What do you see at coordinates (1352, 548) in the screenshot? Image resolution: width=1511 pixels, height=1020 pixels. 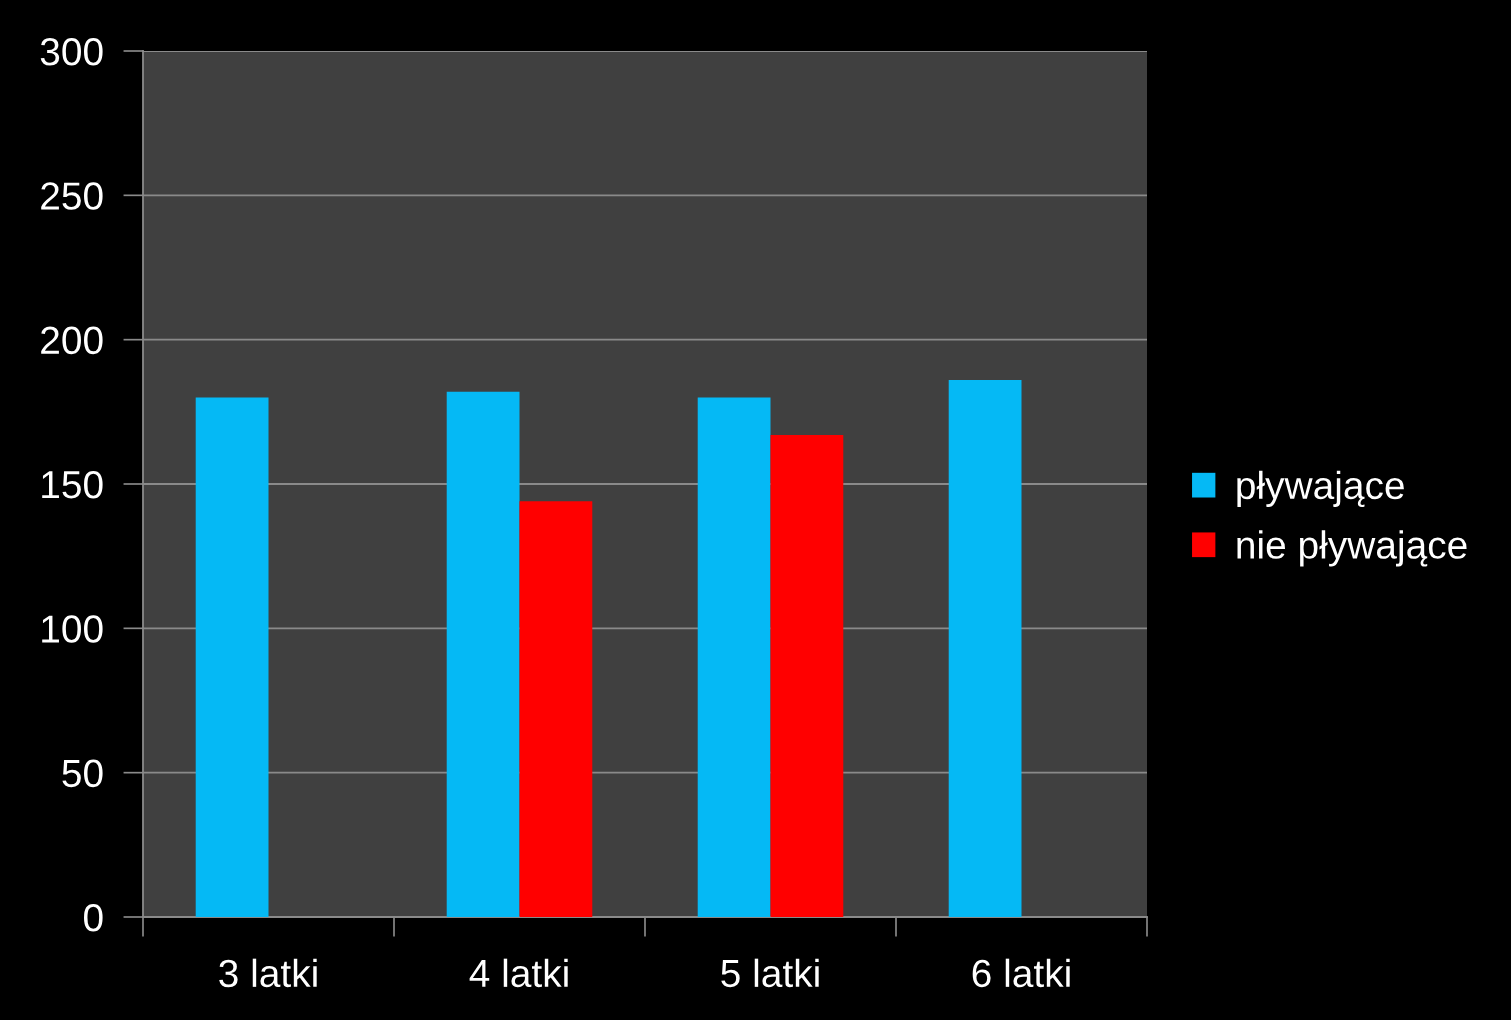 I see `legend-label: nie pływające` at bounding box center [1352, 548].